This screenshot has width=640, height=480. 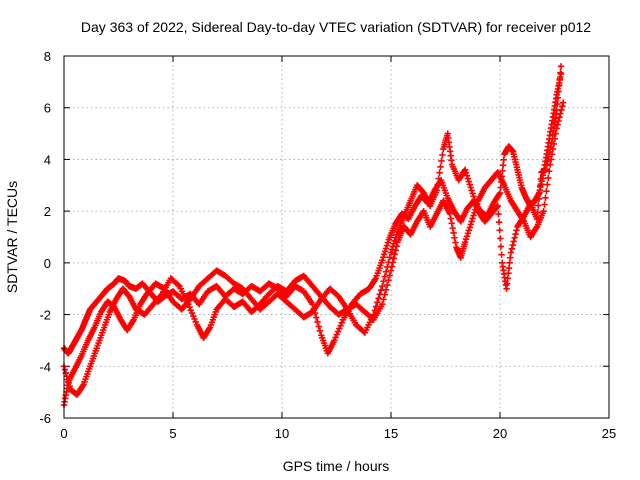 What do you see at coordinates (336, 466) in the screenshot?
I see `x-axis-label: GPS time / hours` at bounding box center [336, 466].